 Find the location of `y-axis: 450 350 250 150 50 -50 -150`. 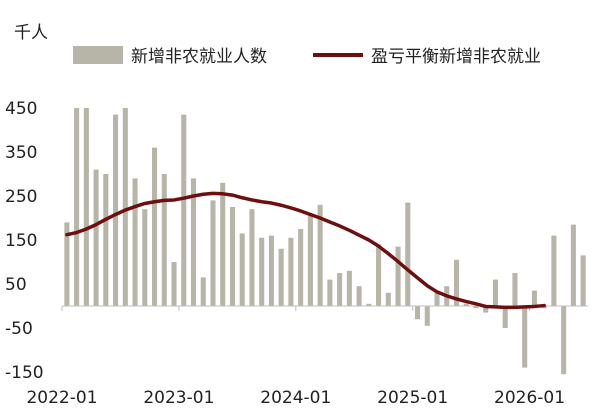

y-axis: 450 350 250 150 50 -50 -150 is located at coordinates (24, 241).